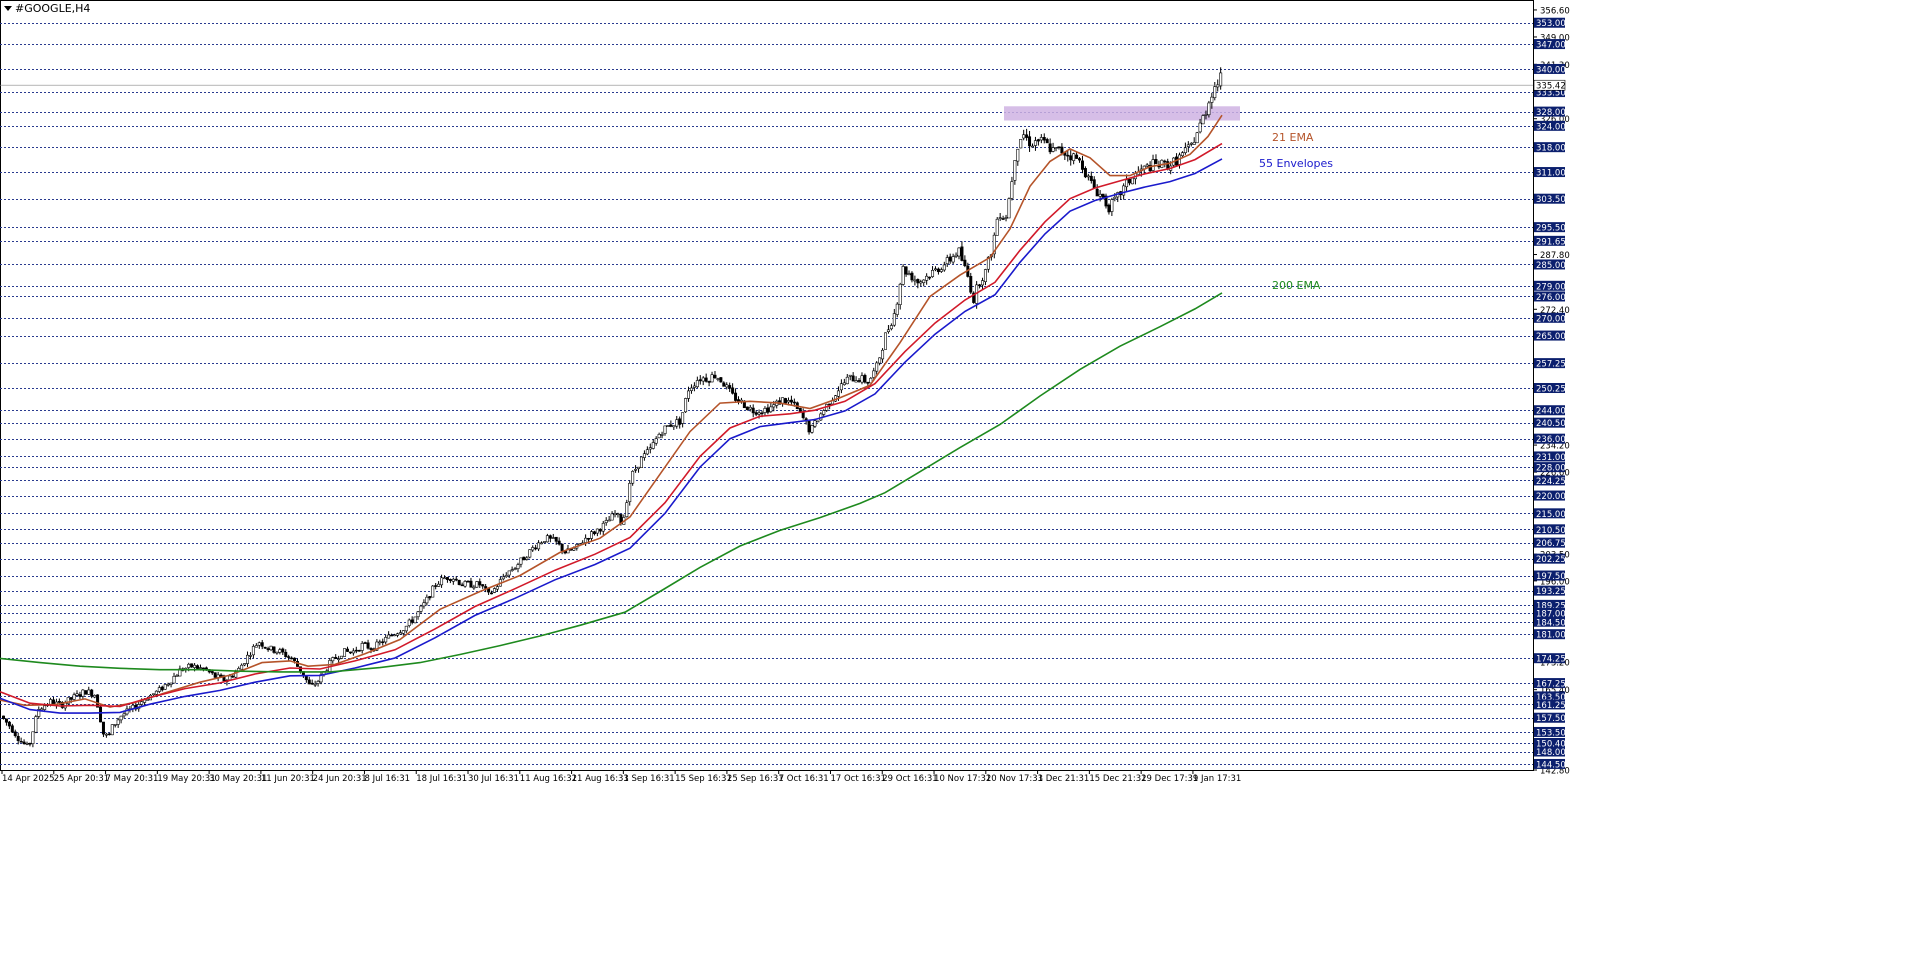  I want to click on time-label: 10 Nov 17:31, so click(962, 779).